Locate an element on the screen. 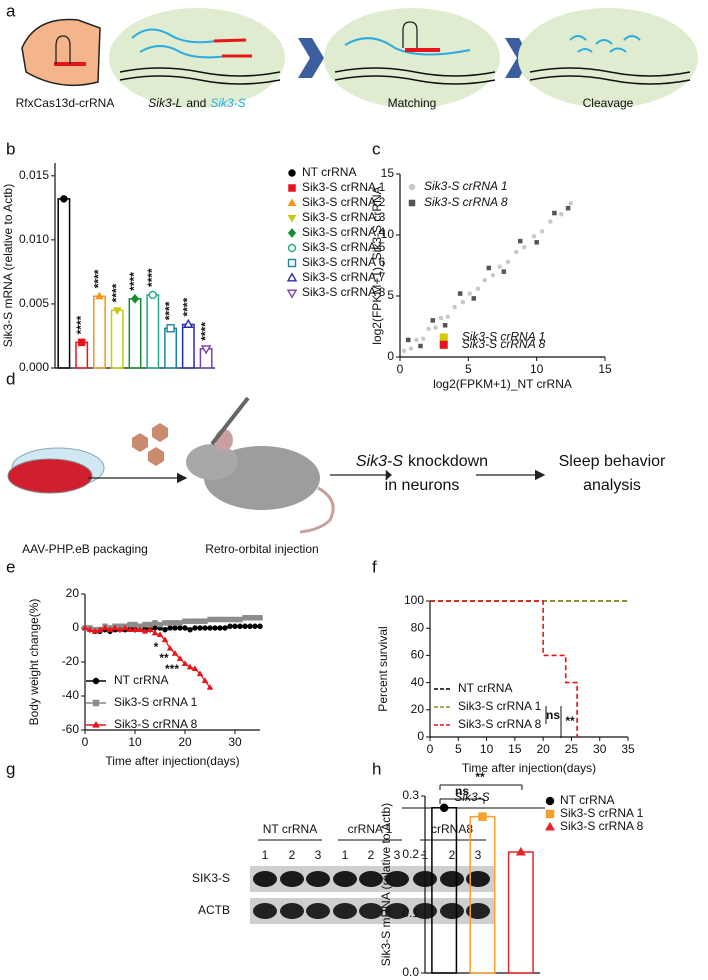  x-tick-label: 30 is located at coordinates (600, 749).